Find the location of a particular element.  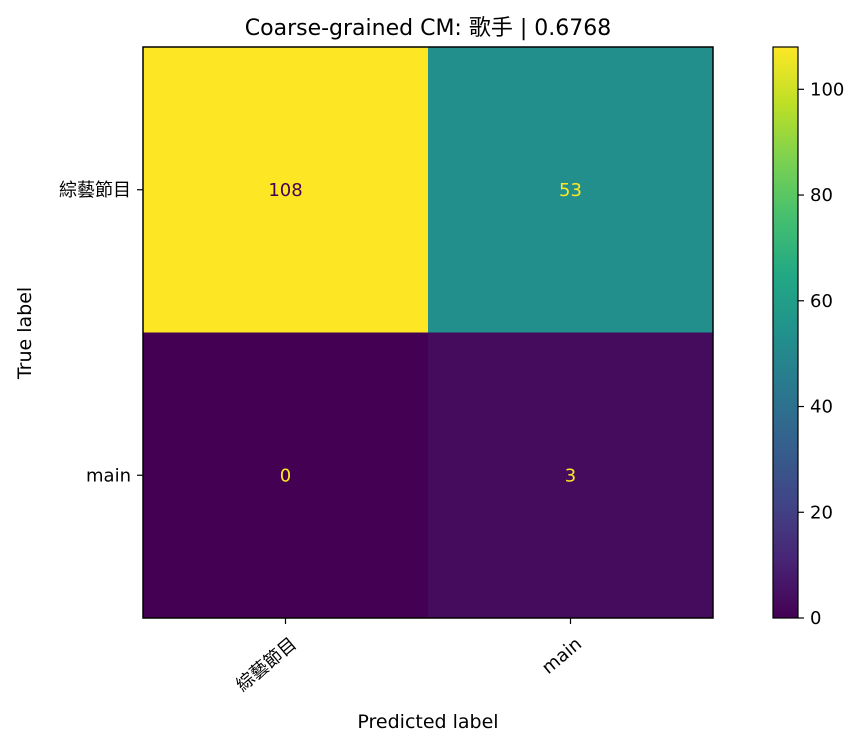

y-tick-label: 綜藝節目 is located at coordinates (95, 190).